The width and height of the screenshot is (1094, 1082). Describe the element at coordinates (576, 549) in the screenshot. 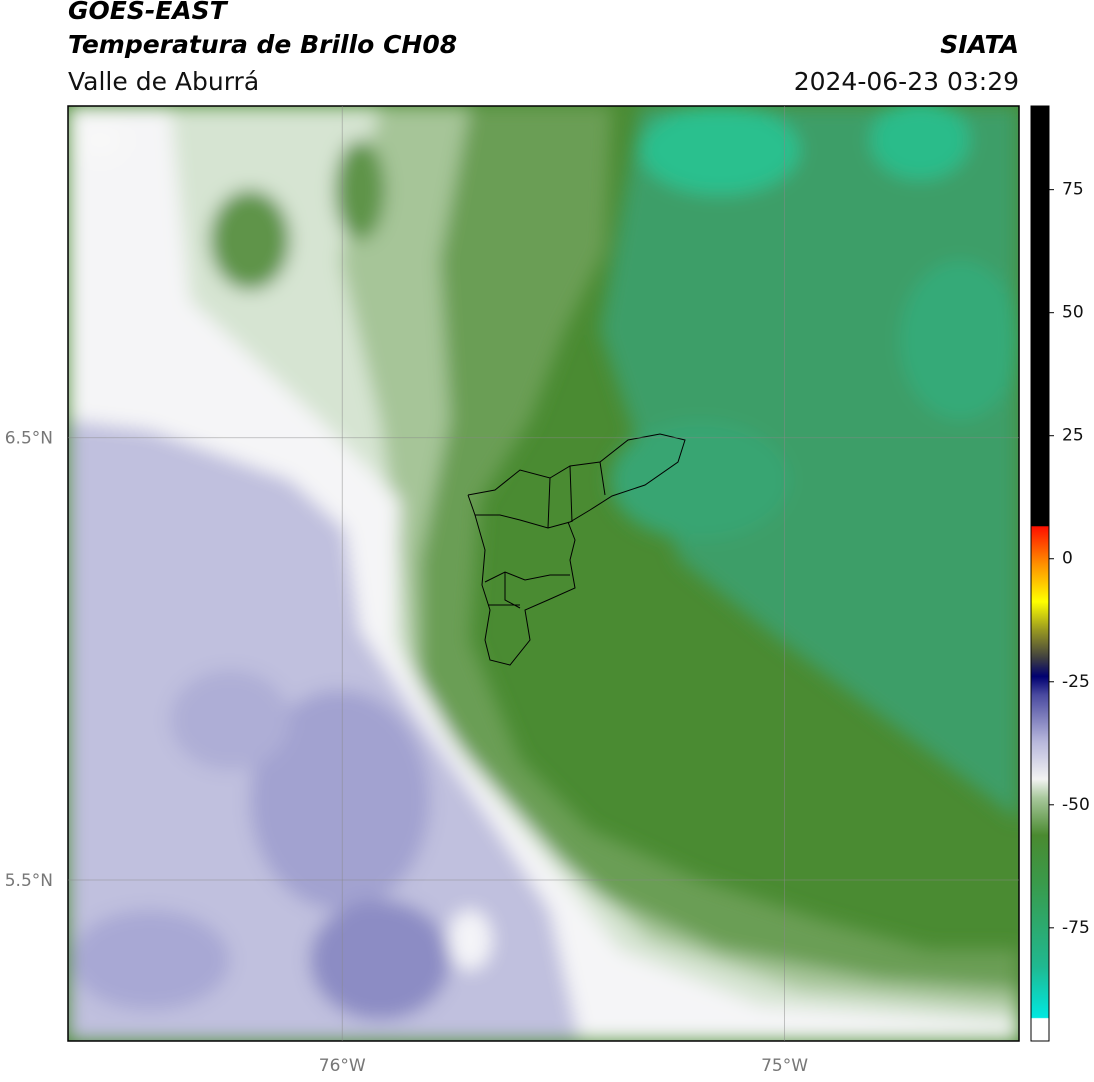

I see `municipal-boundaries` at that location.